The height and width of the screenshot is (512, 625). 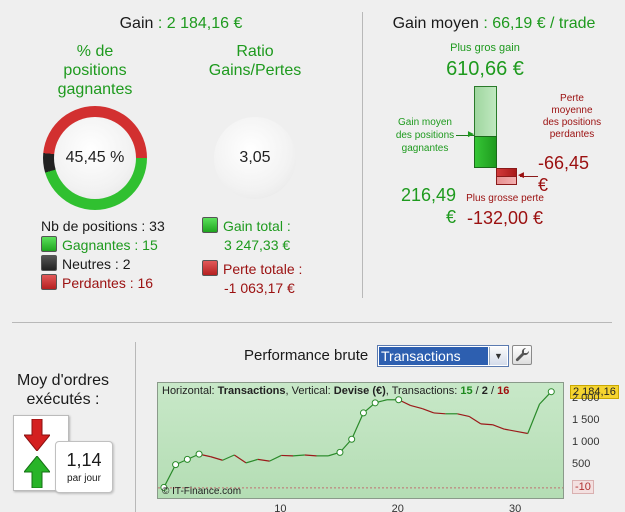 I want to click on winning-title-line2: positions, so click(x=95, y=70).